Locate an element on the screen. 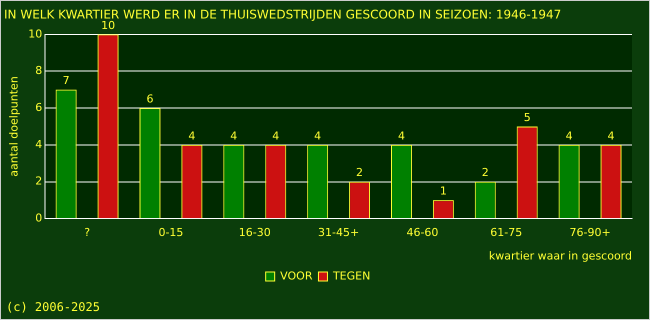 The width and height of the screenshot is (650, 320). y-tick-label: 0 is located at coordinates (38, 217).